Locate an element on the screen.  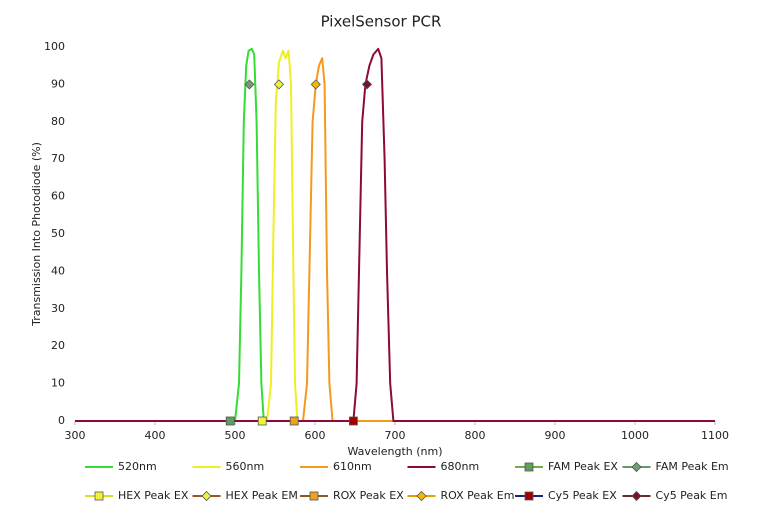
legend-label: Cy5 Peak EX is located at coordinates (582, 495).